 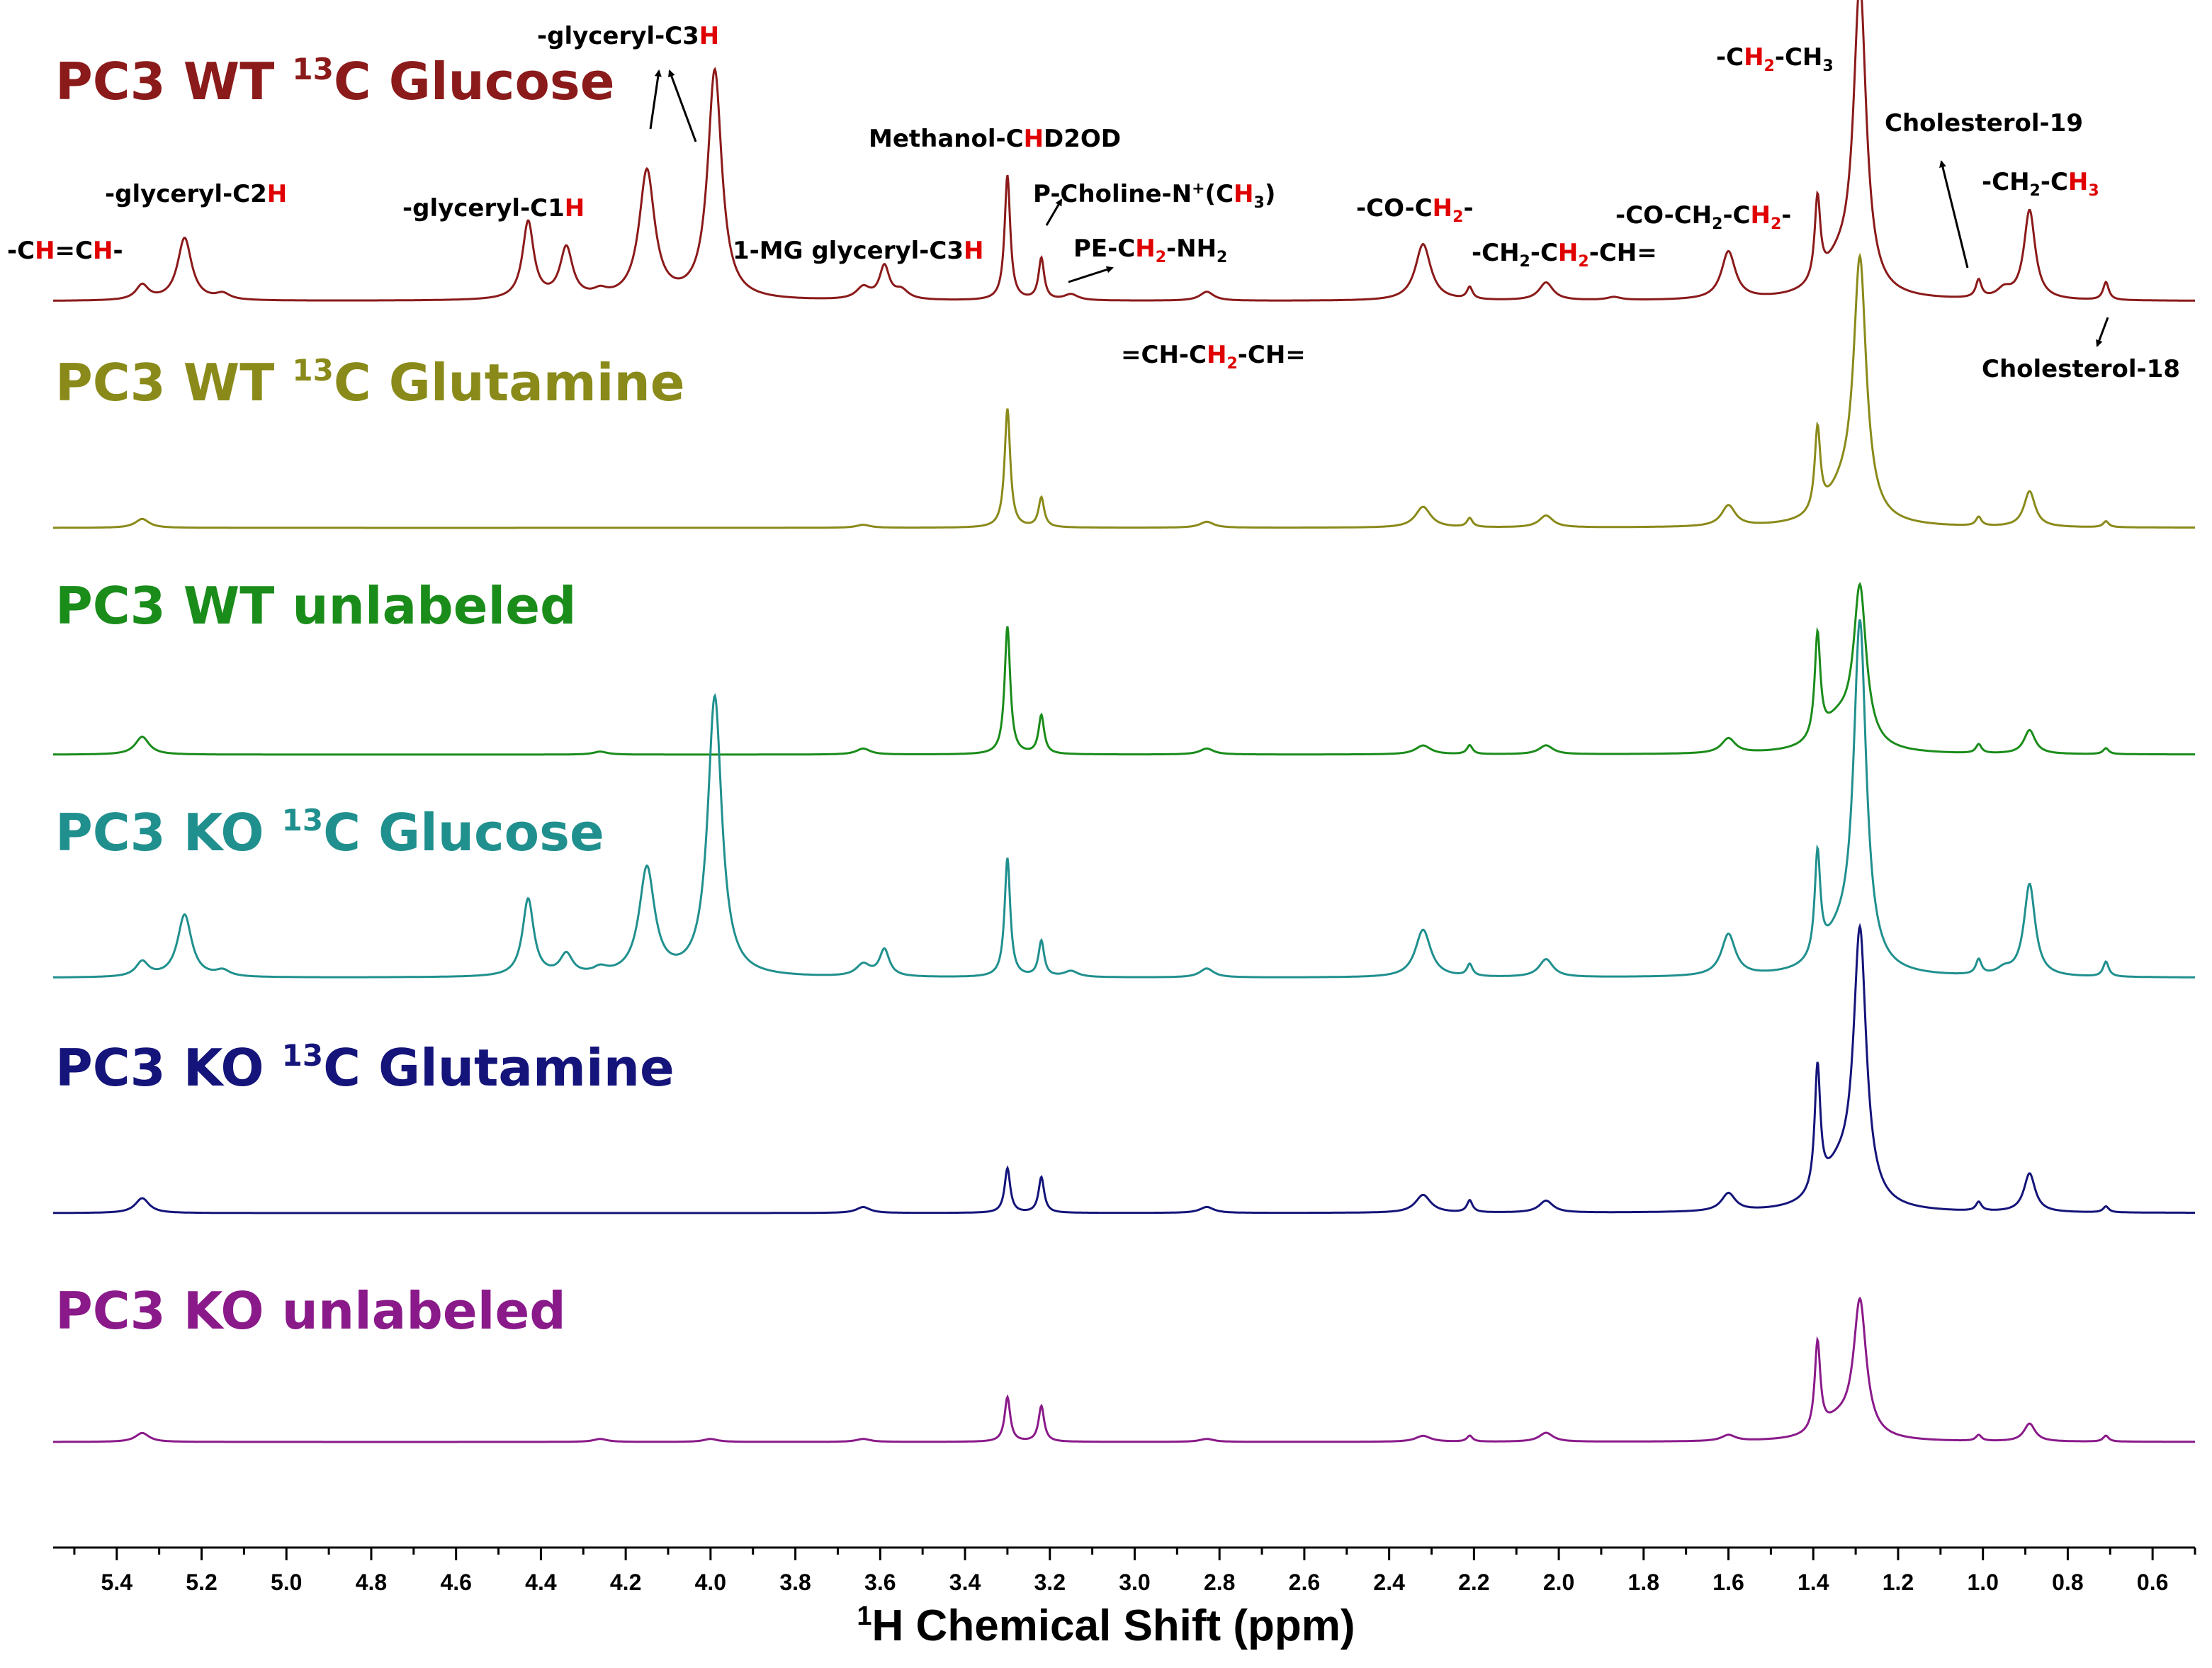 What do you see at coordinates (335, 82) in the screenshot?
I see `series-title-1: PC3 WT 13C Glucose` at bounding box center [335, 82].